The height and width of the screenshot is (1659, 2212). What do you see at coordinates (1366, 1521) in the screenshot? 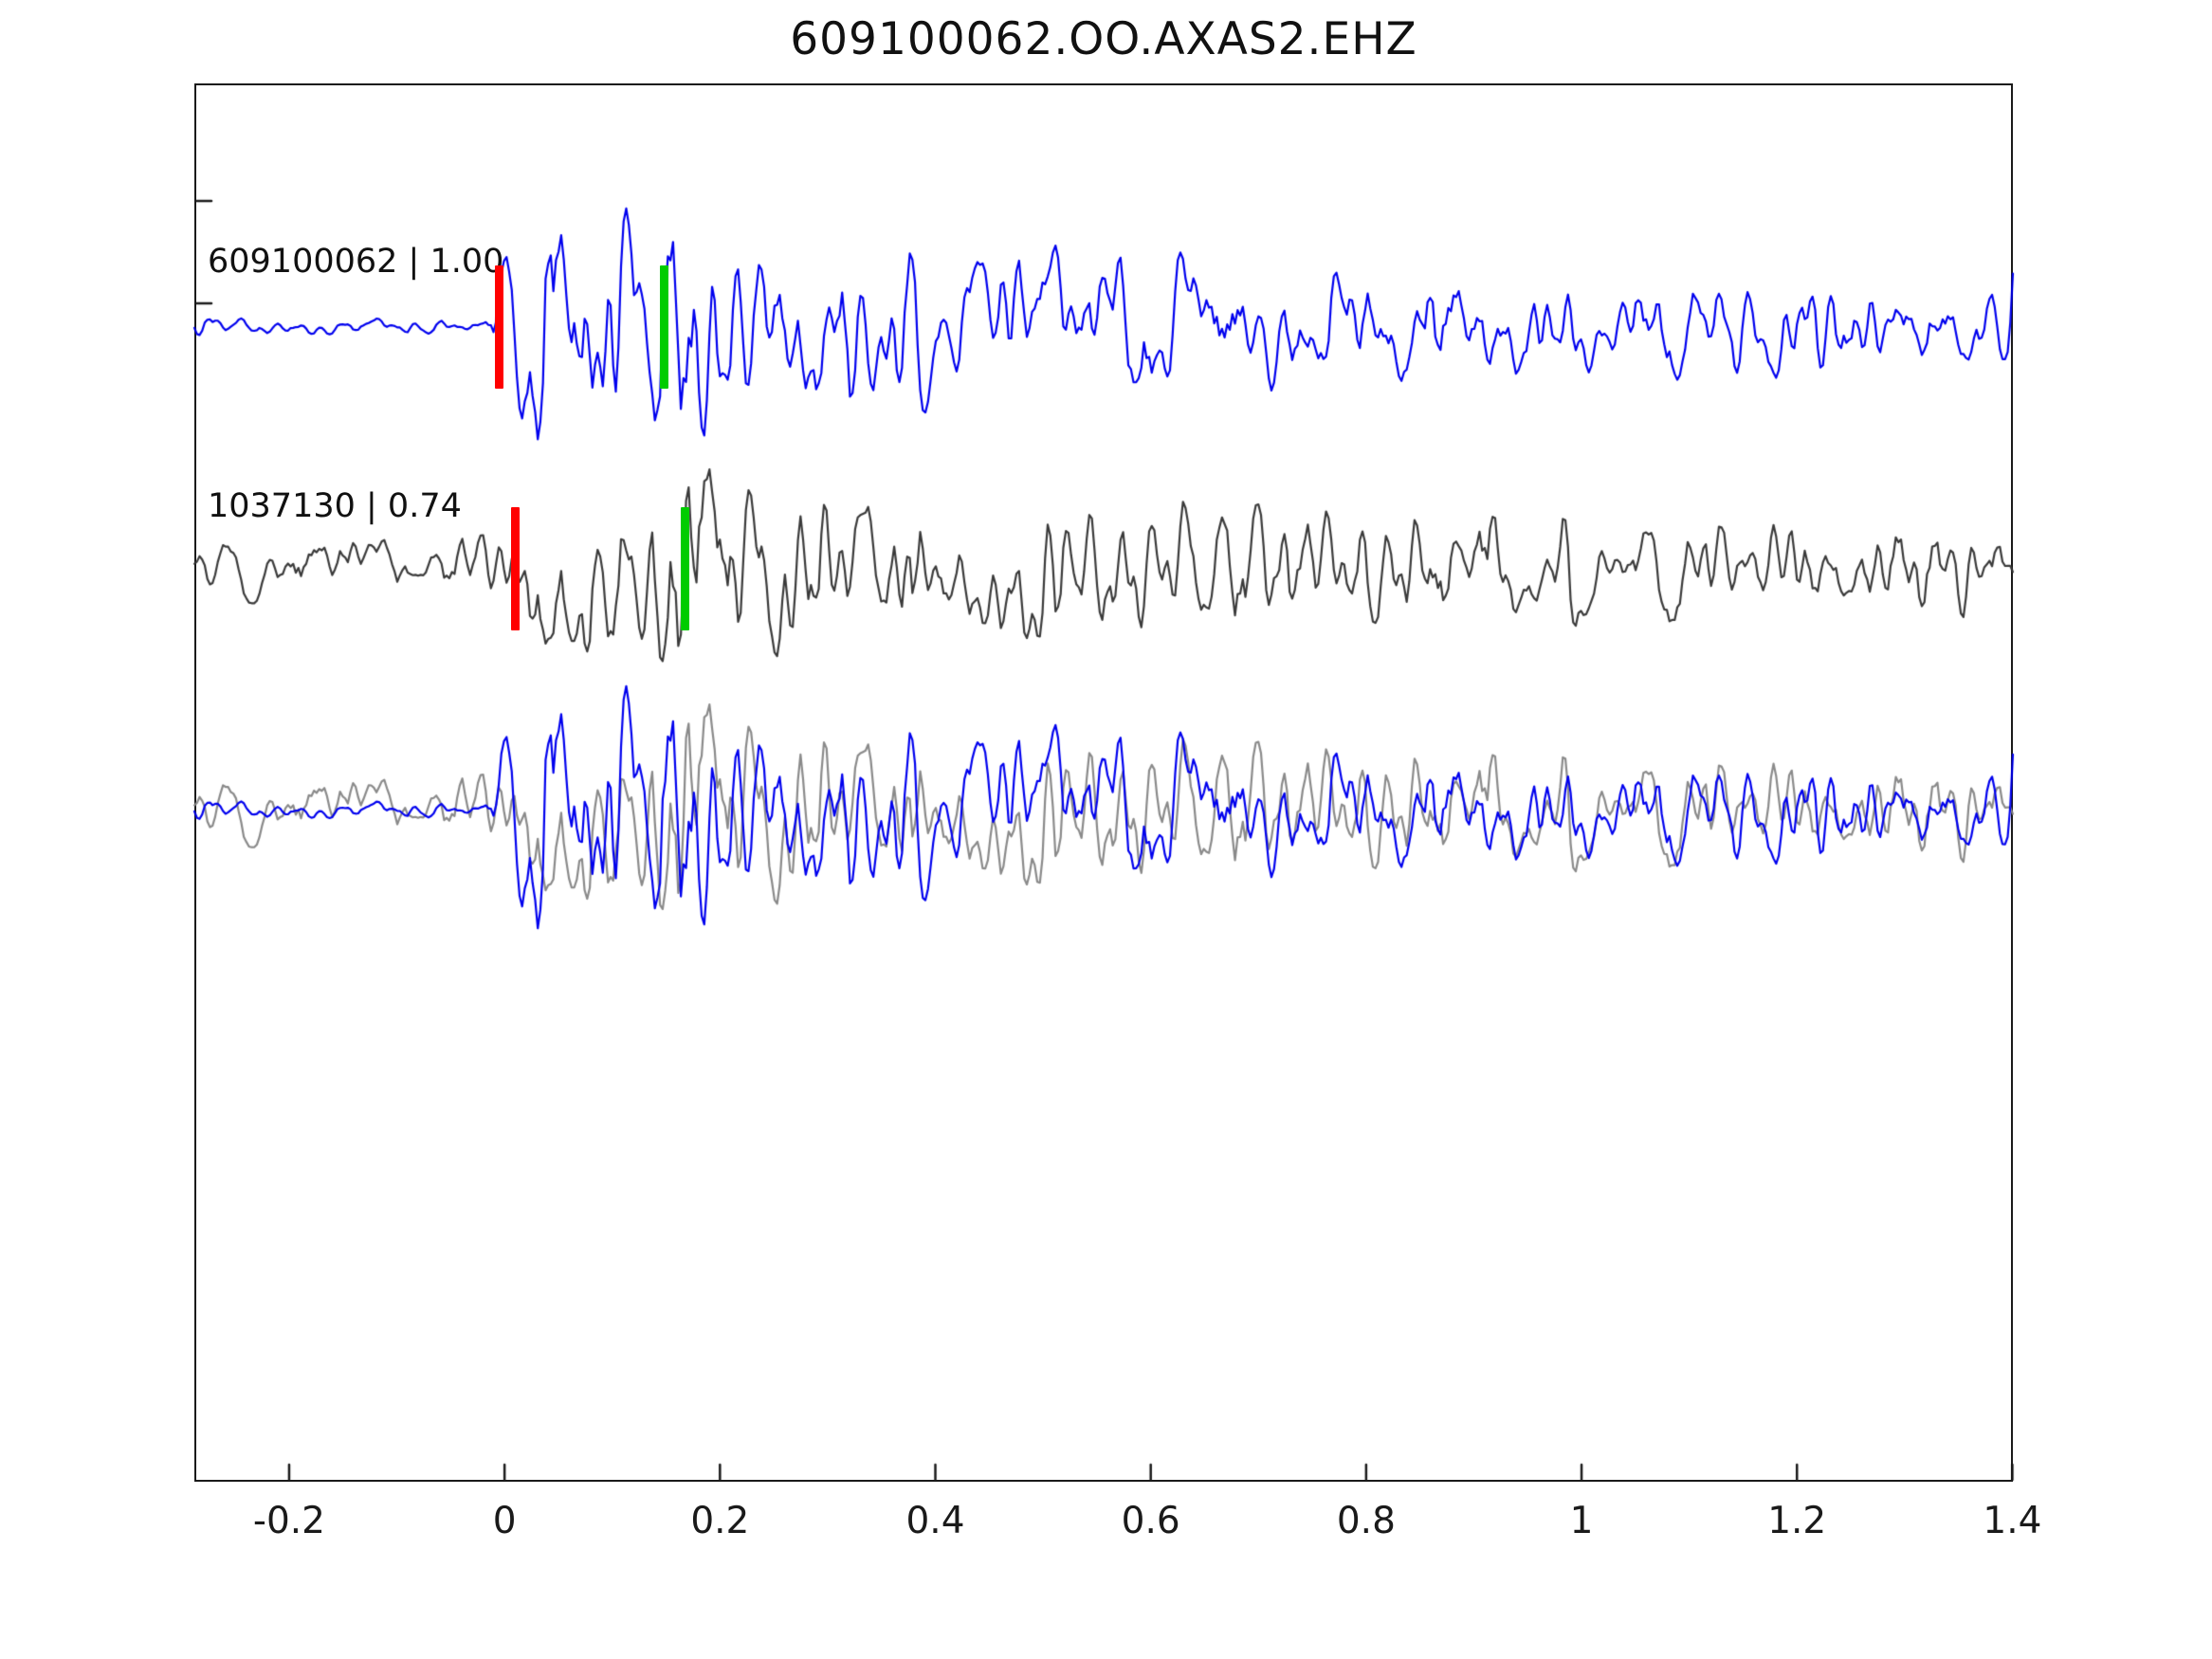
I see `x-tick-label: 0.8` at bounding box center [1366, 1521].